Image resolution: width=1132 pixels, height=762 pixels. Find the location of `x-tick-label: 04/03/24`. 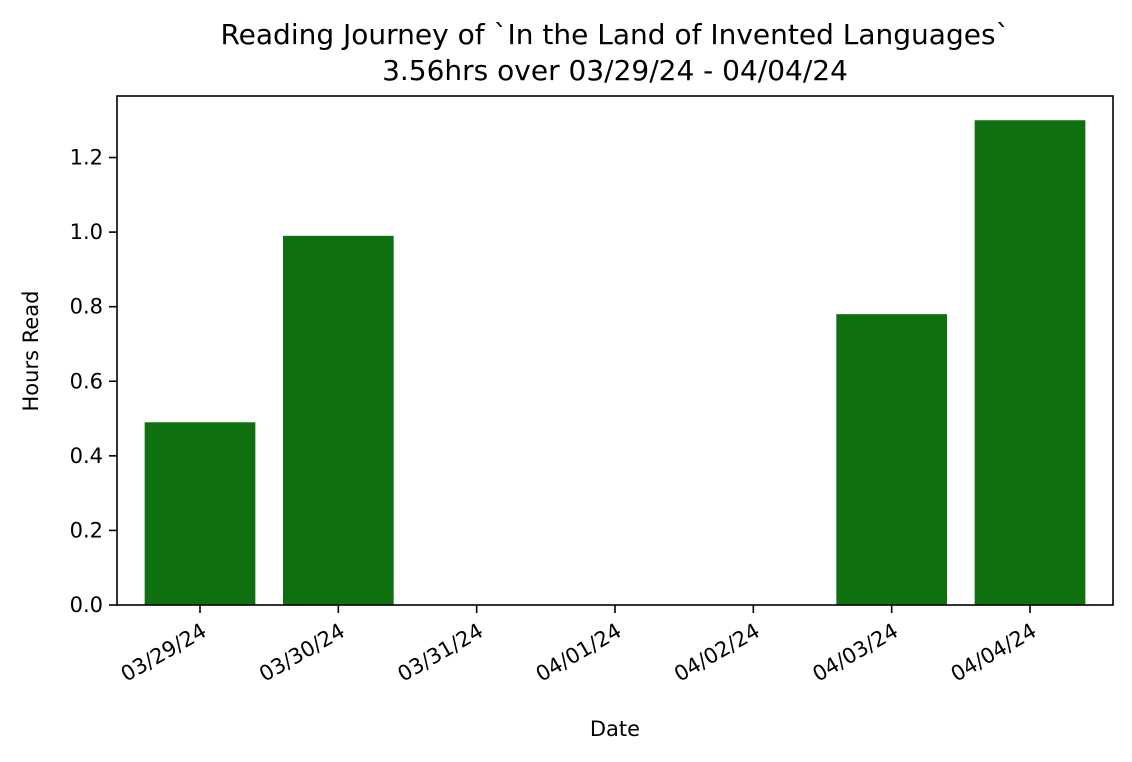

x-tick-label: 04/03/24 is located at coordinates (855, 653).